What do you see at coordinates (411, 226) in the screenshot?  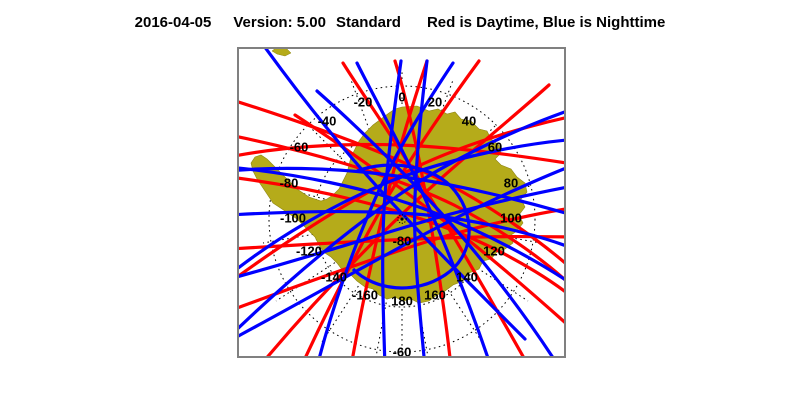 I see `orbit-loop-nighttime` at bounding box center [411, 226].